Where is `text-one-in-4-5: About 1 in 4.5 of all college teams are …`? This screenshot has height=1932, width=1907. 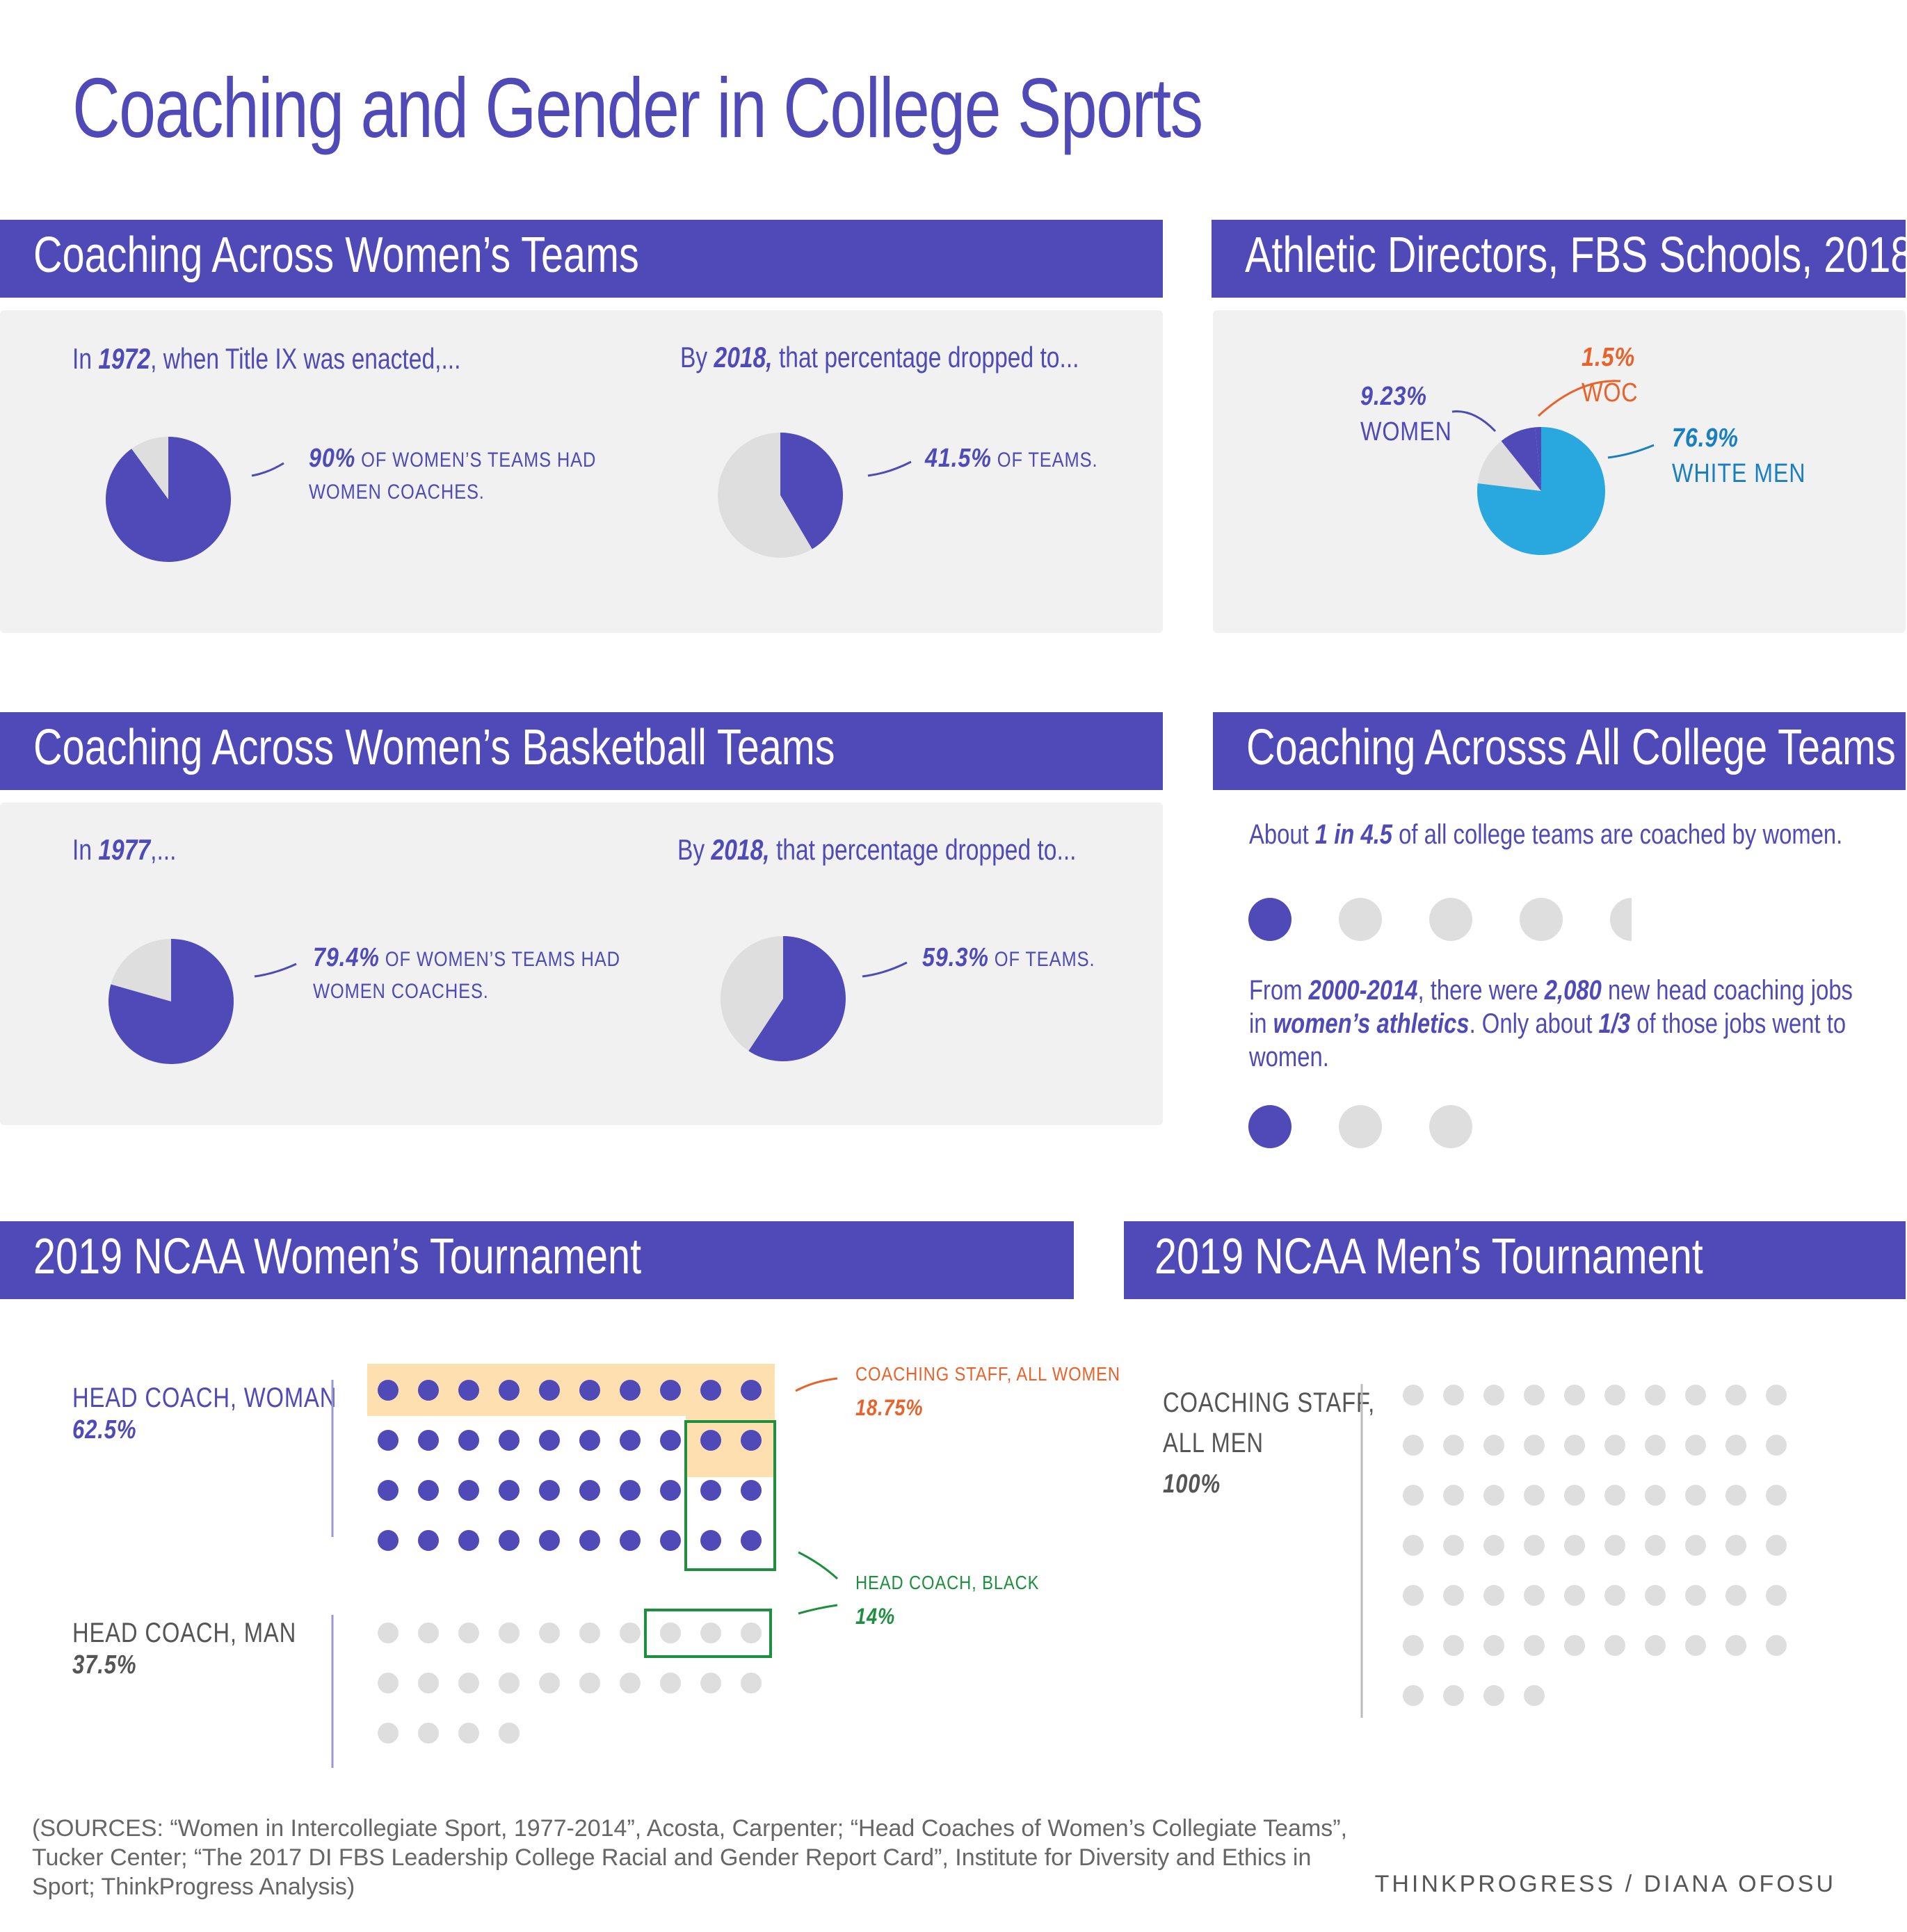 text-one-in-4-5: About 1 in 4.5 of all college teams are … is located at coordinates (1546, 834).